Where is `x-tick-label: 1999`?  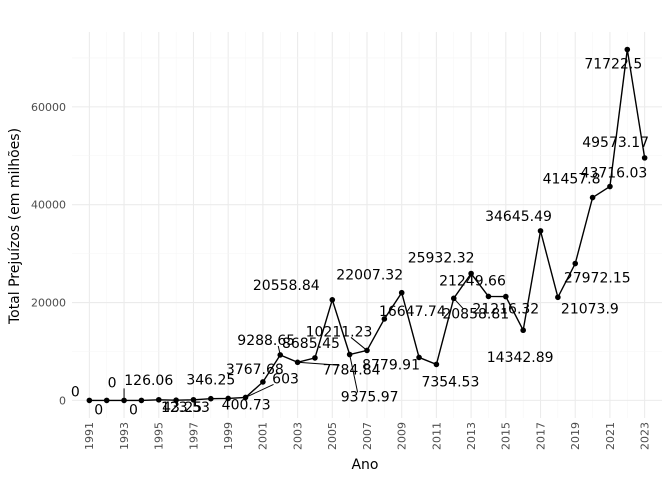 x-tick-label: 1999 is located at coordinates (228, 436).